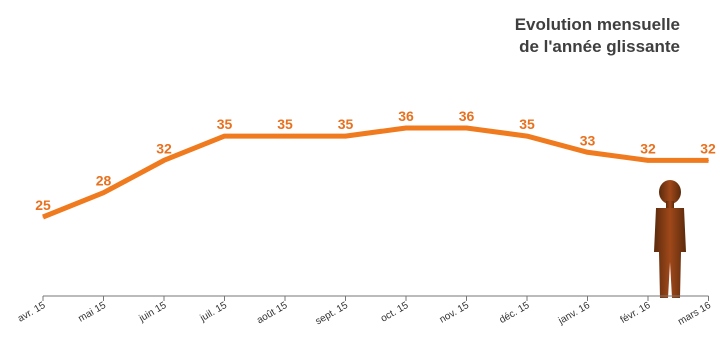  What do you see at coordinates (599, 46) in the screenshot?
I see `chart-title-line-2: de l'année glissante` at bounding box center [599, 46].